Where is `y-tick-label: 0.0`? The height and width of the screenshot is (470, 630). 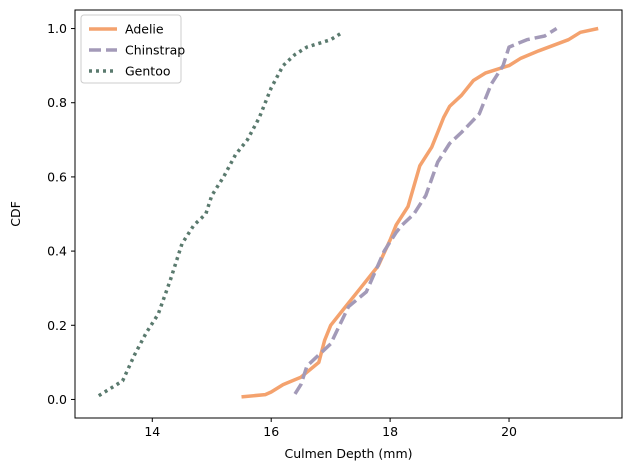
y-tick-label: 0.0 is located at coordinates (57, 399).